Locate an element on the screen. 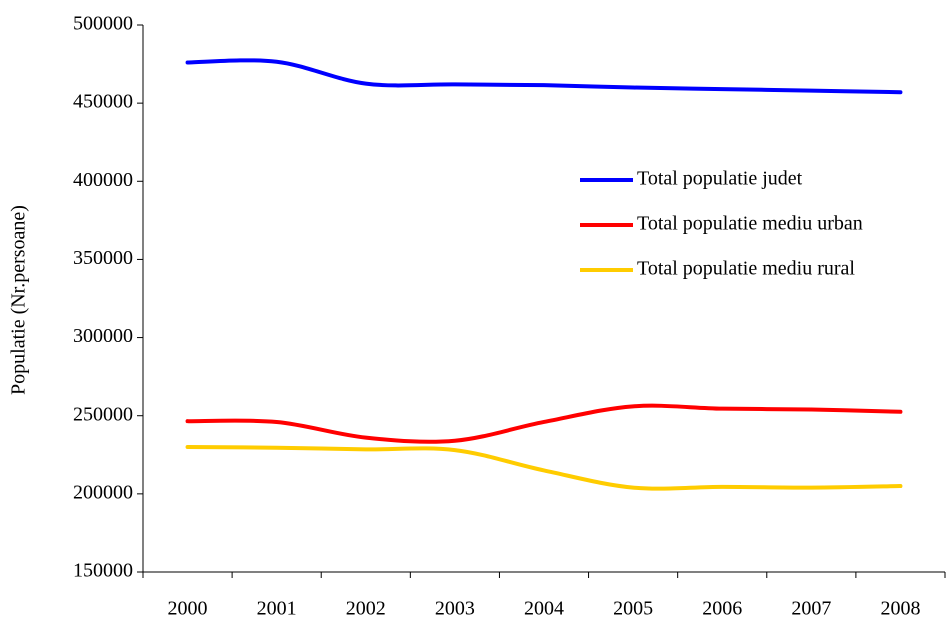  y-tick-label: 500000 is located at coordinates (103, 24).